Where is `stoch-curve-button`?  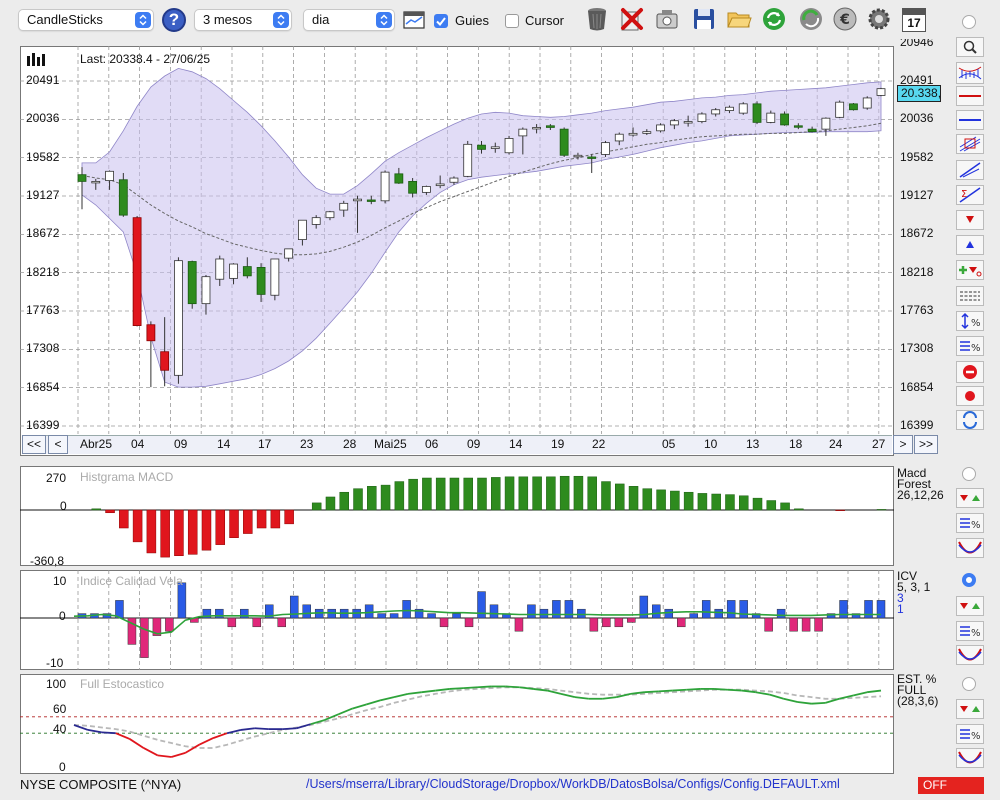
stoch-curve-button is located at coordinates (970, 758).